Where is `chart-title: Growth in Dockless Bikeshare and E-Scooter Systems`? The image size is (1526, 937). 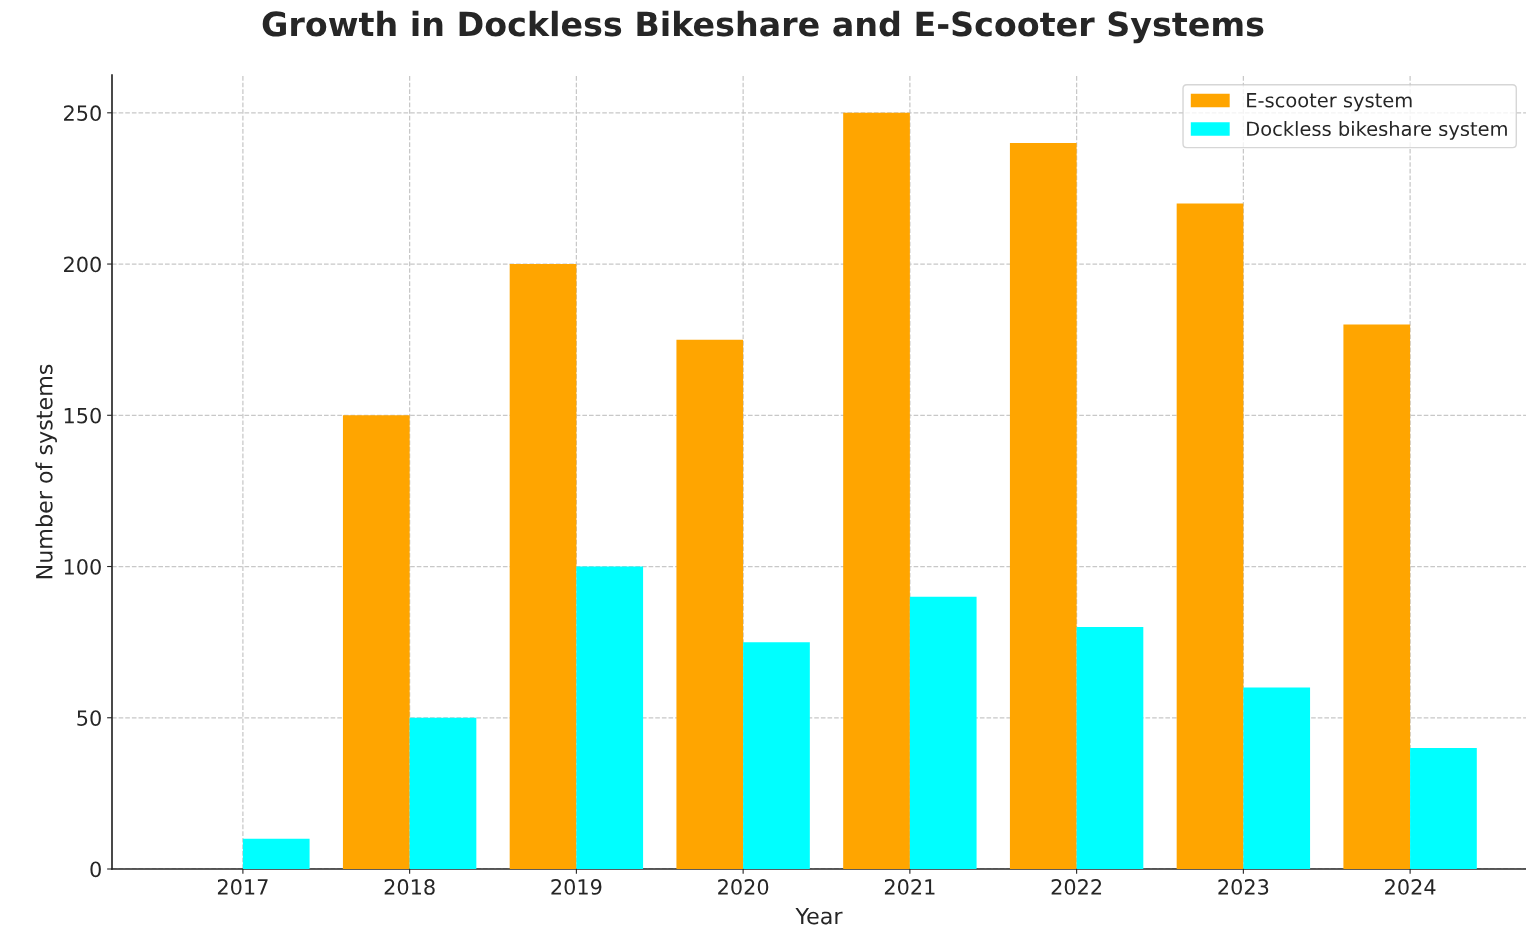 chart-title: Growth in Dockless Bikeshare and E-Scooter Systems is located at coordinates (763, 27).